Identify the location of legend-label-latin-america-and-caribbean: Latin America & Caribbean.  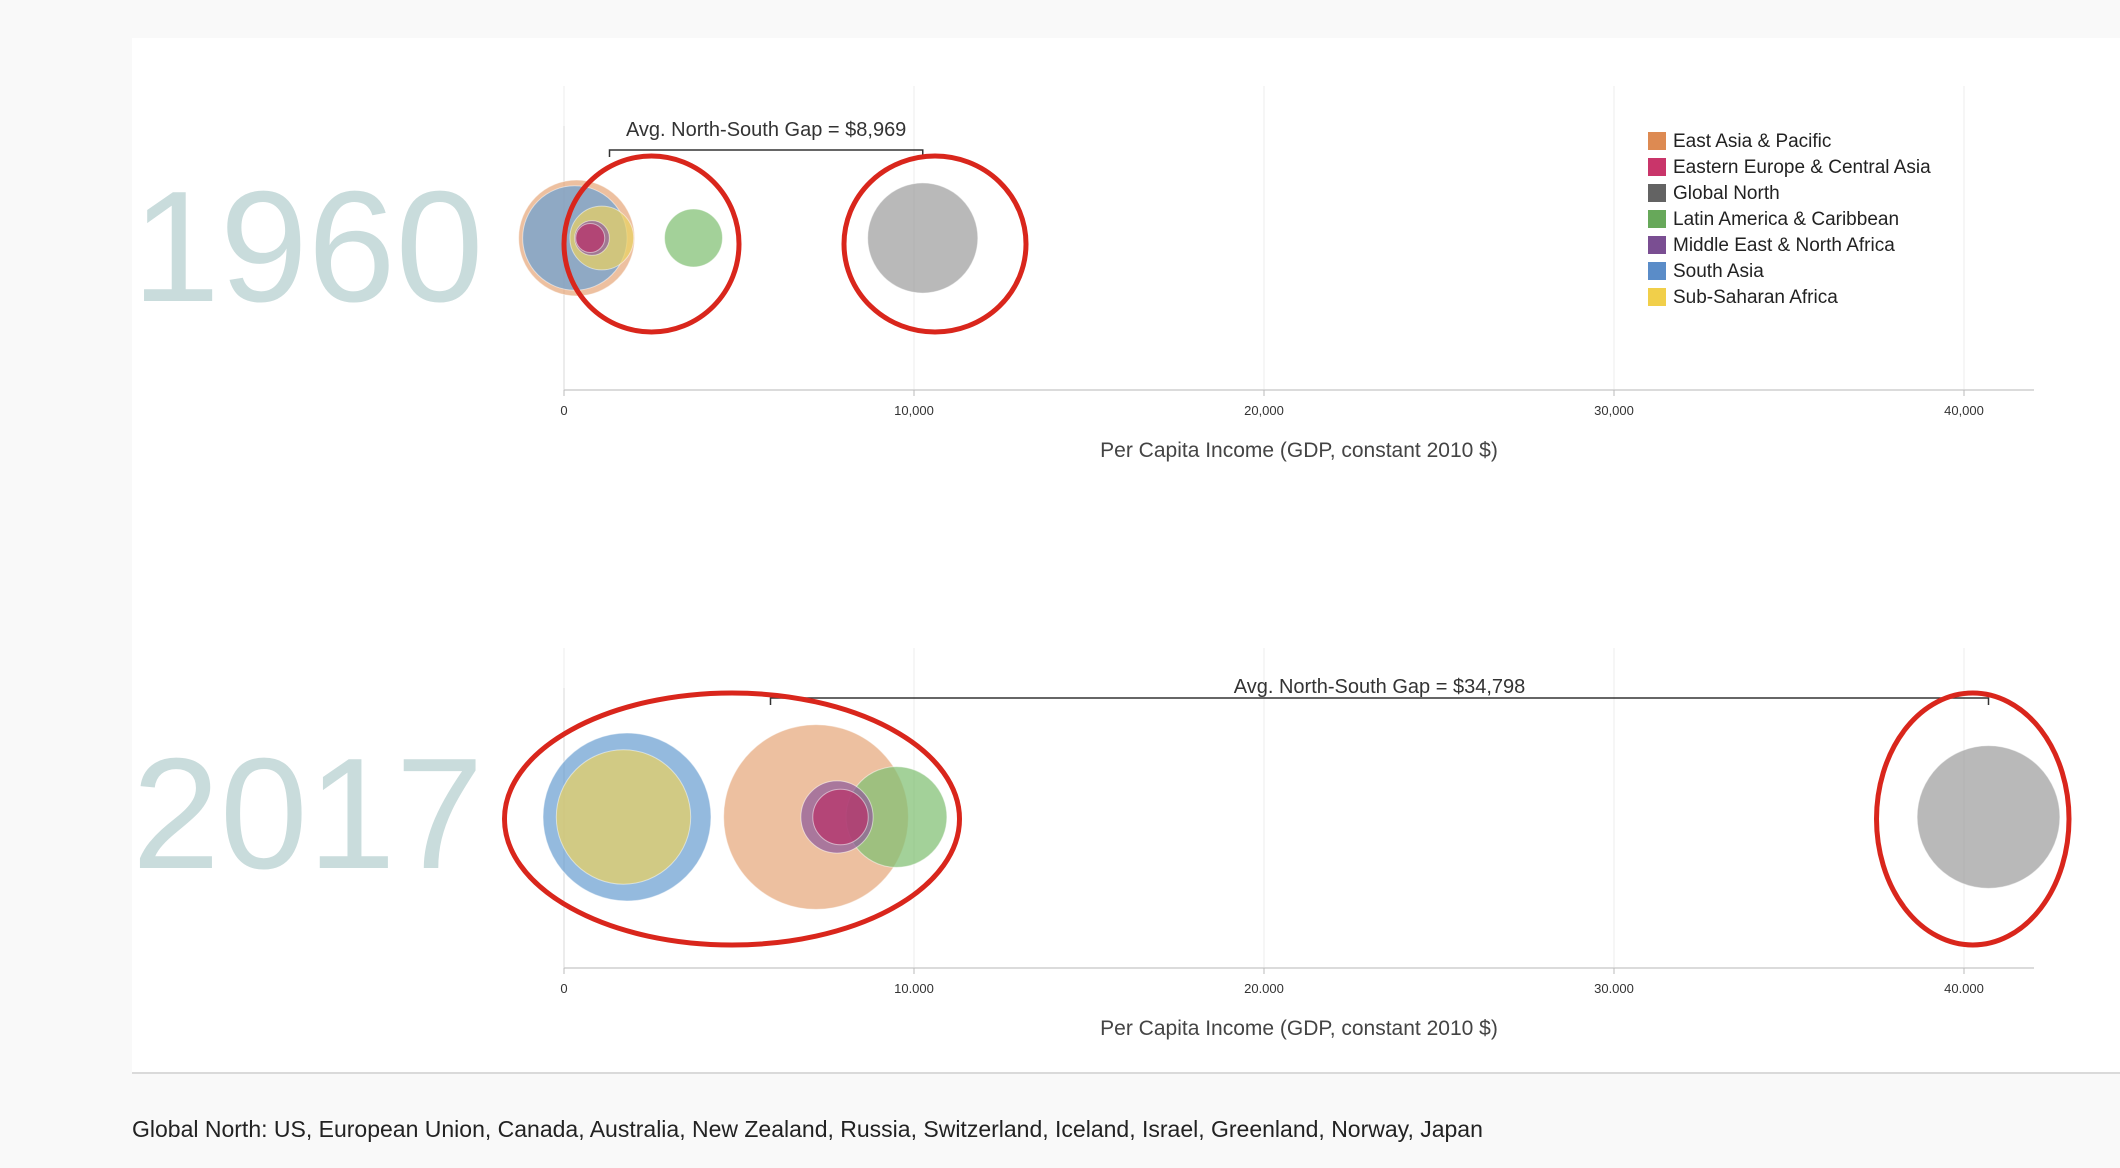
(1786, 219).